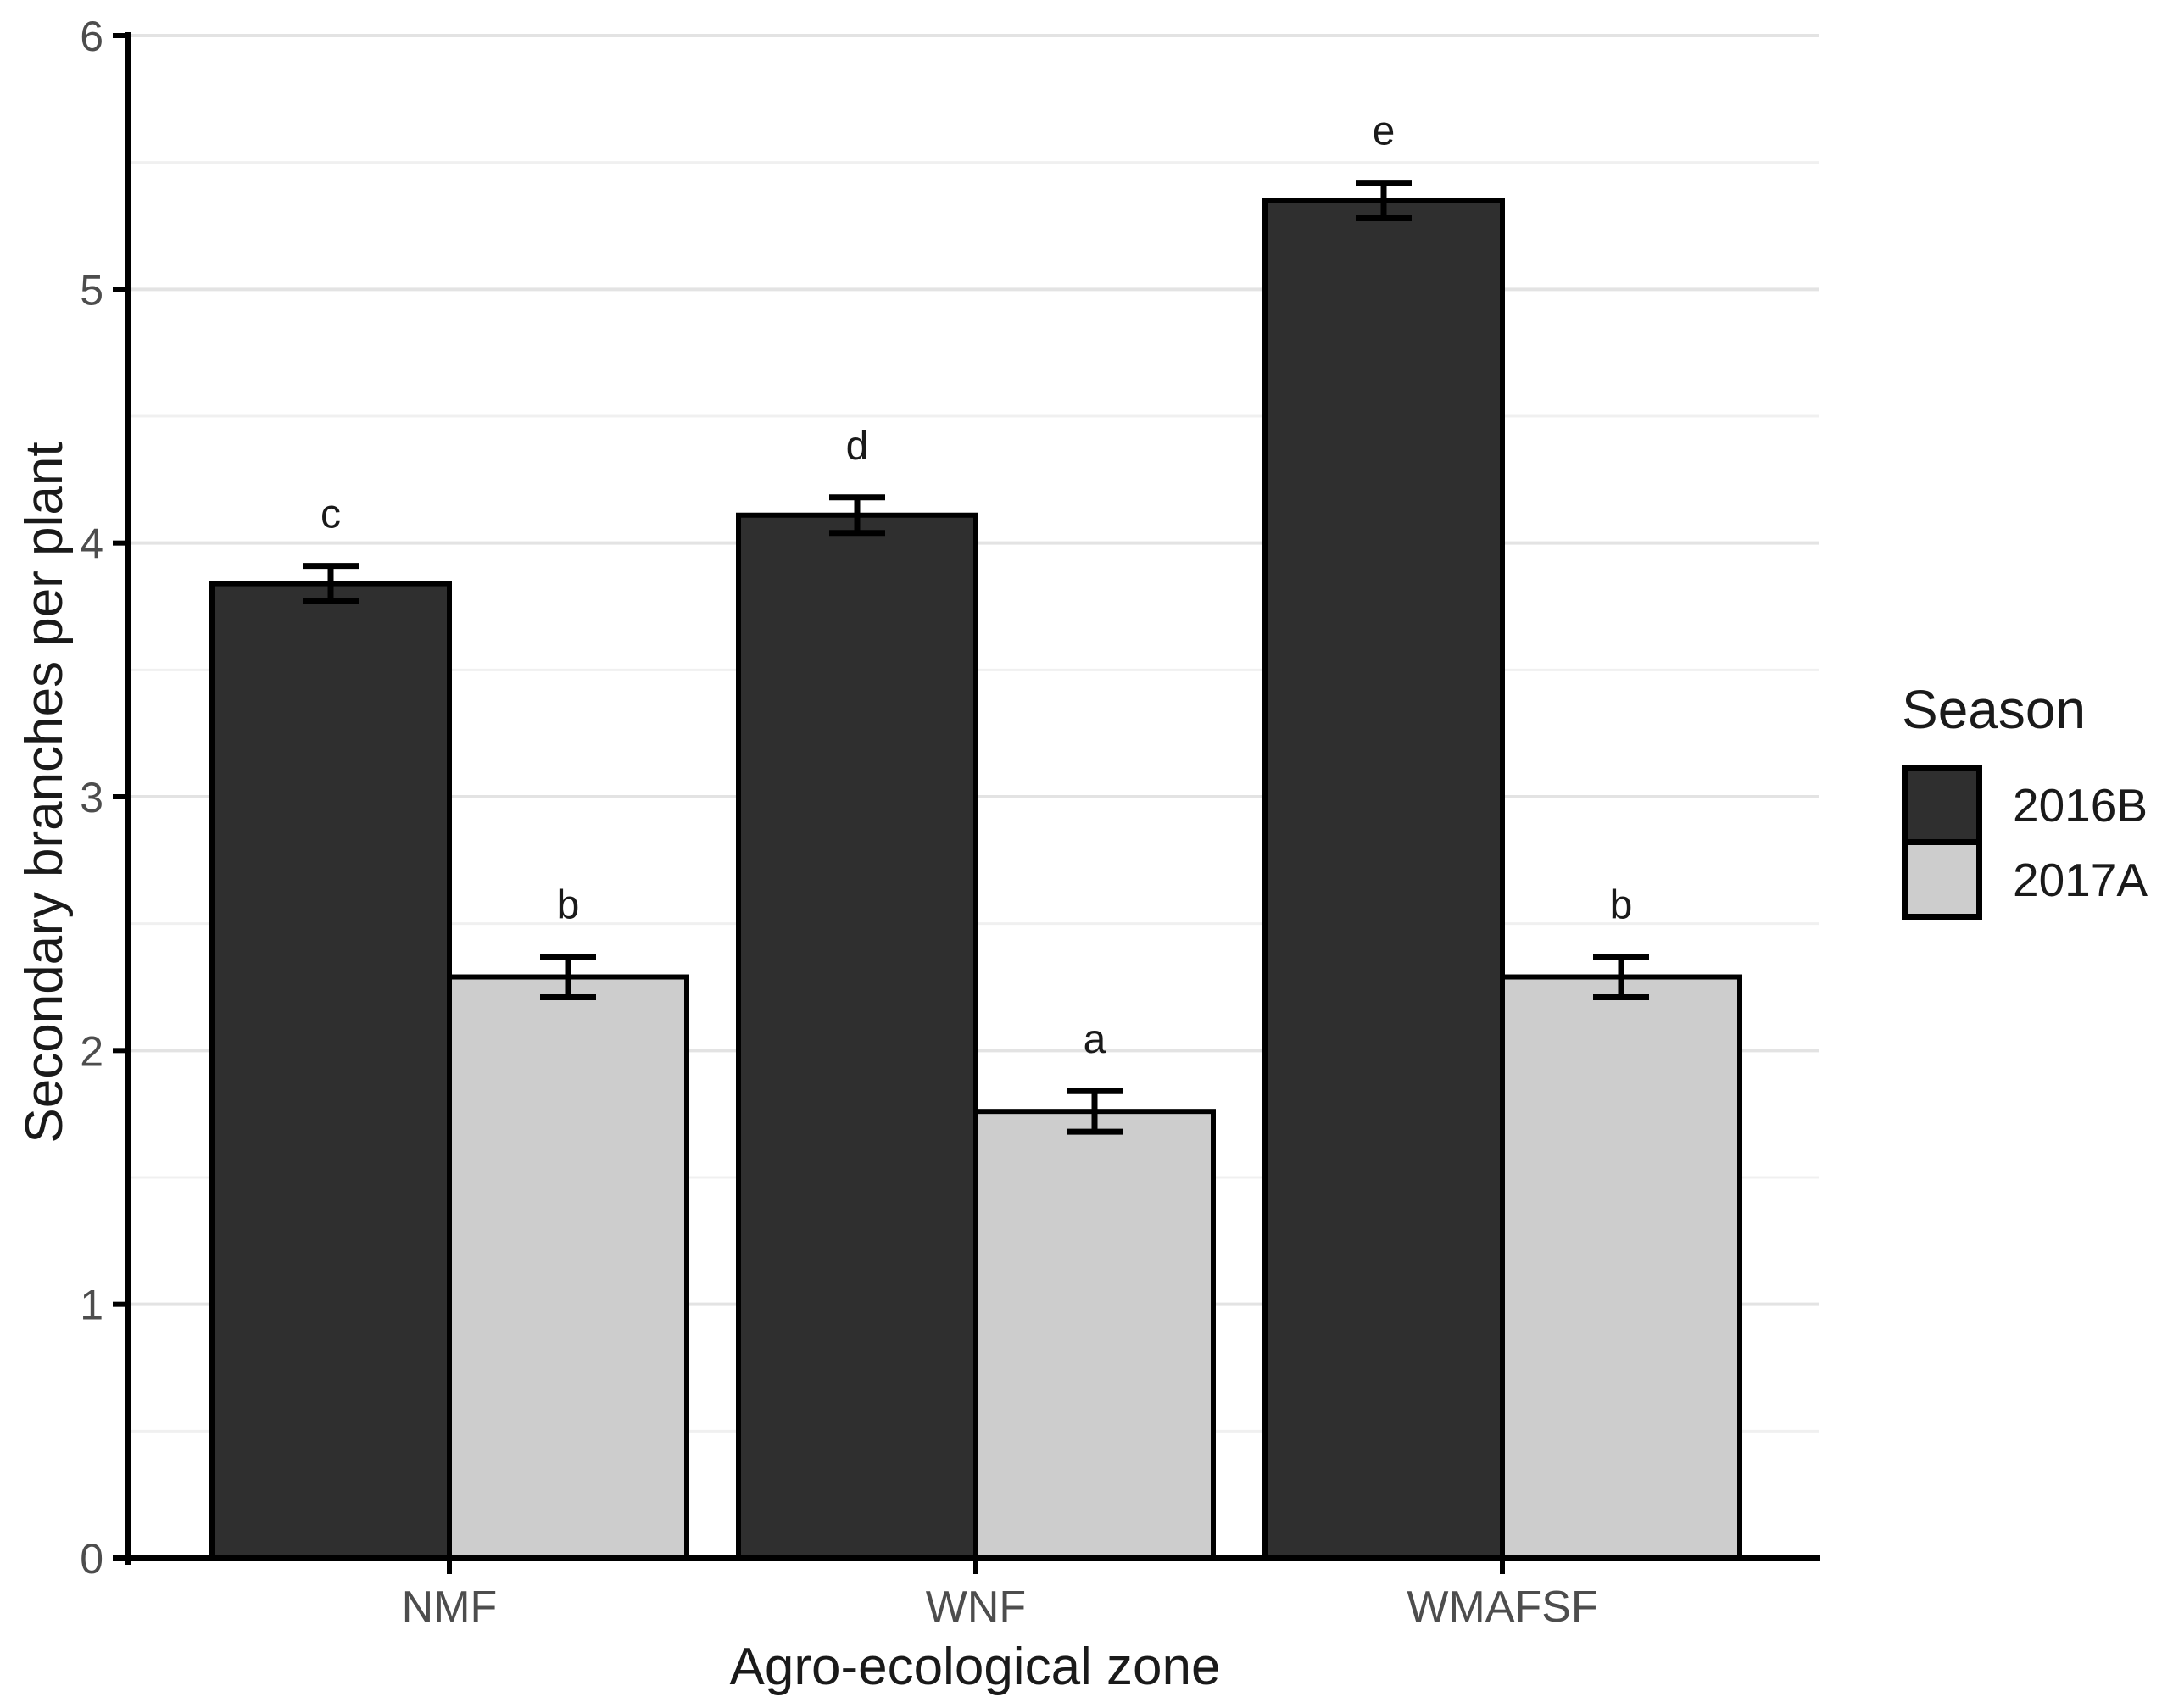  I want to click on significance-letter: d, so click(857, 446).